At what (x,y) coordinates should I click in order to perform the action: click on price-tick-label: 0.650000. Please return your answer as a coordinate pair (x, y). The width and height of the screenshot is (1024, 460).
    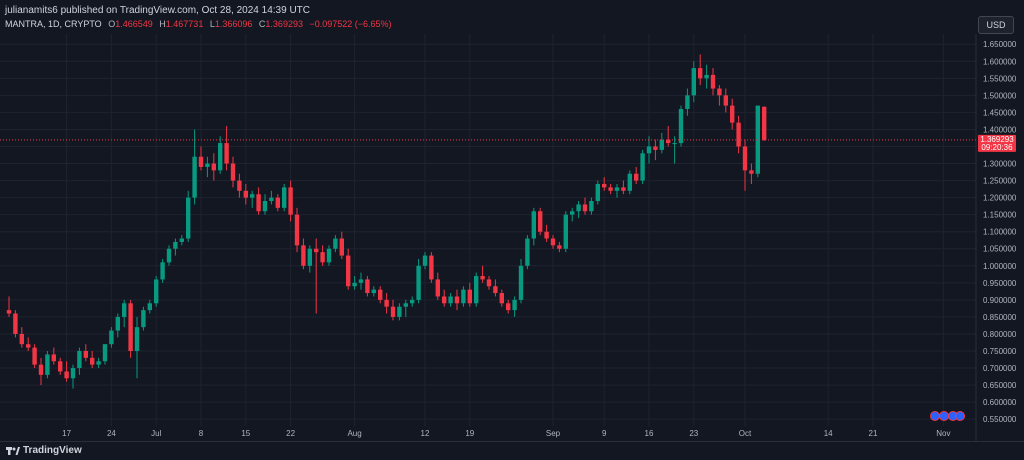
    Looking at the image, I should click on (1000, 385).